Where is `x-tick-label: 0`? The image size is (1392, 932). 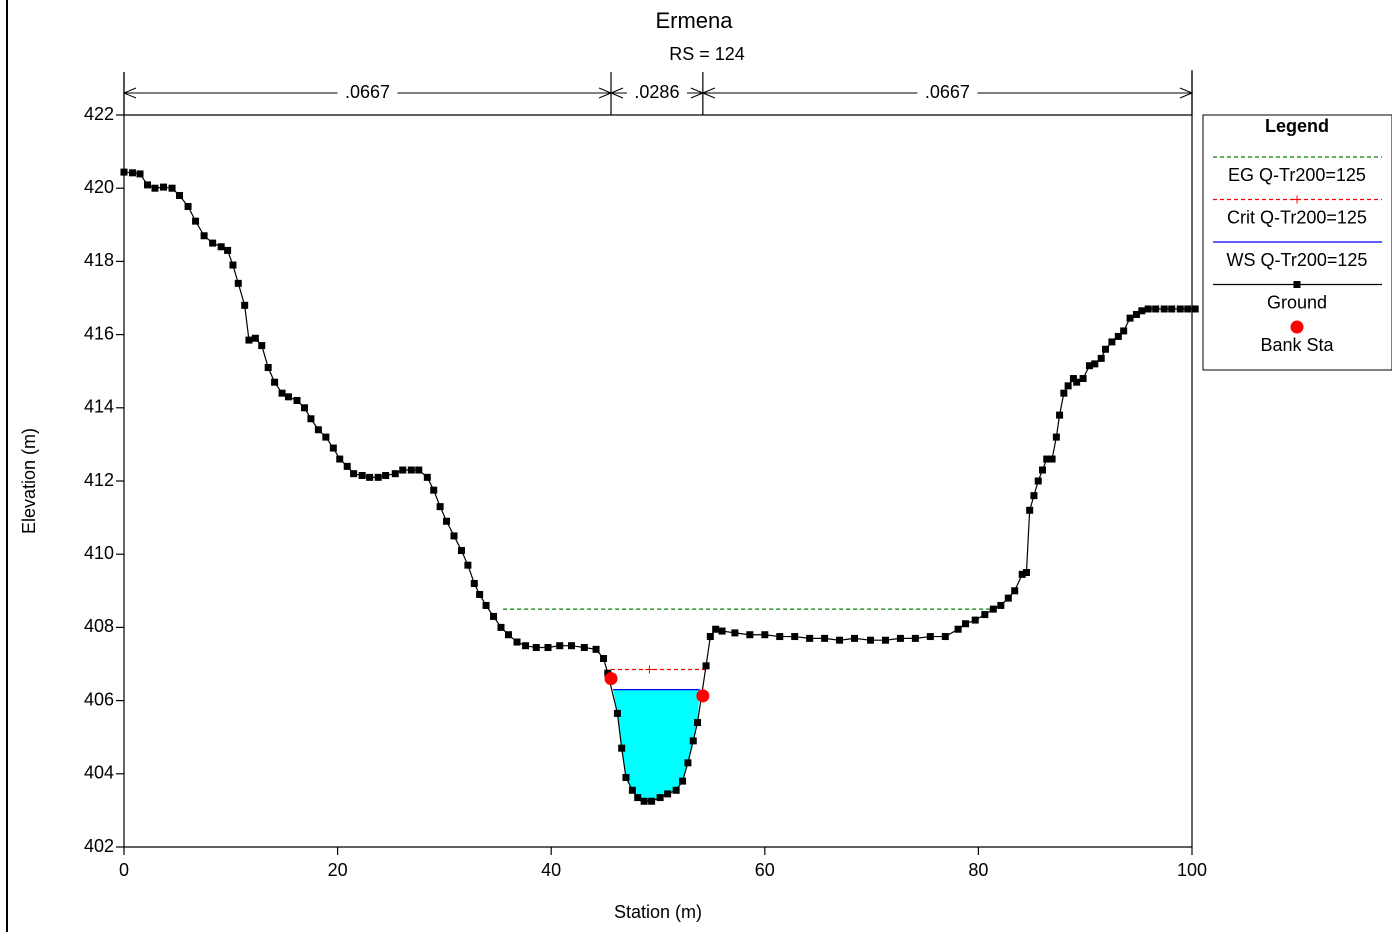
x-tick-label: 0 is located at coordinates (124, 870).